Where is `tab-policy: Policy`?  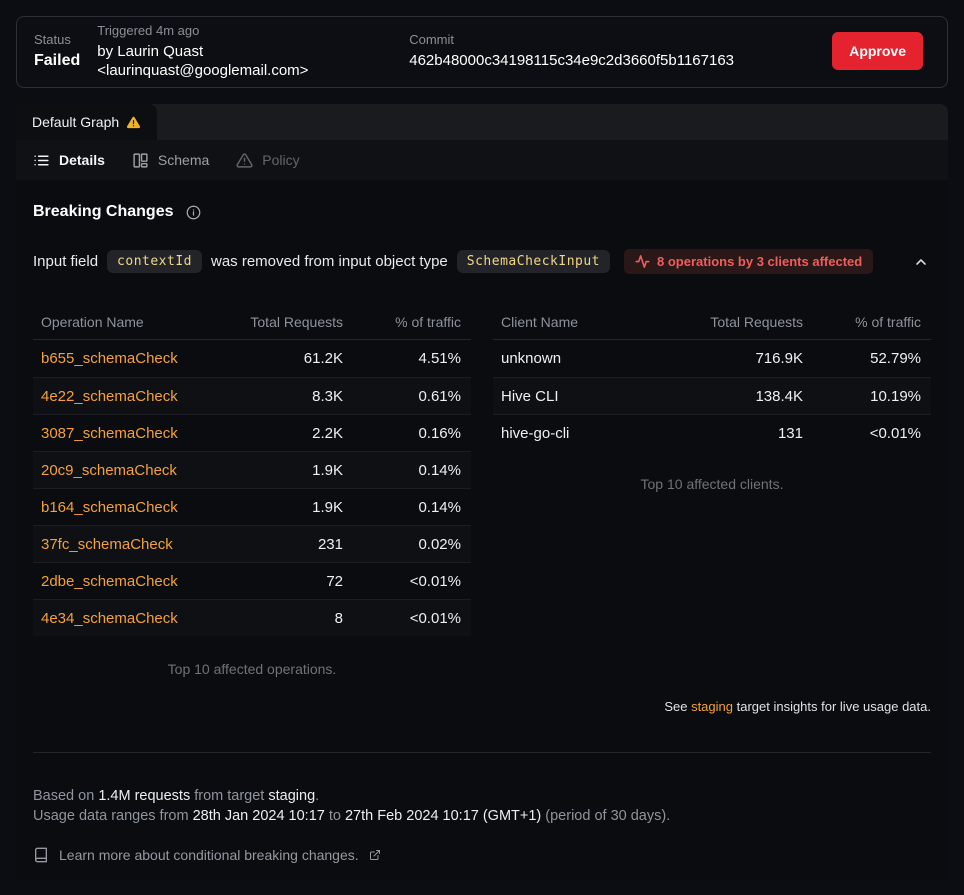
tab-policy: Policy is located at coordinates (268, 160).